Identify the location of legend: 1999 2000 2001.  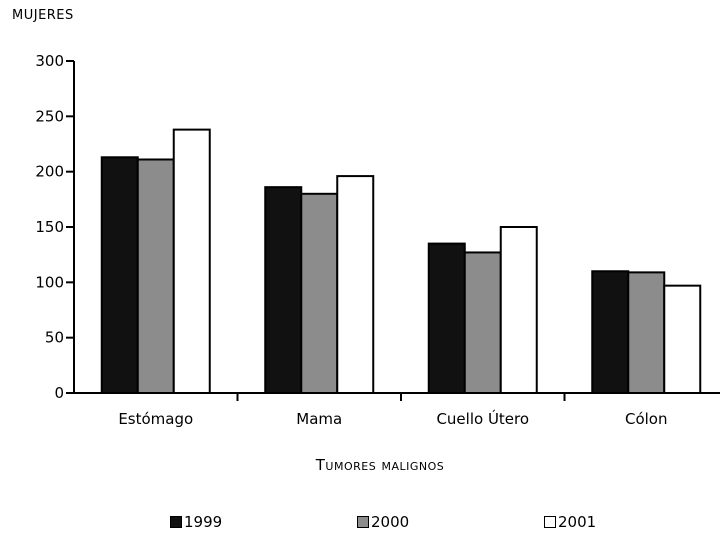
(360, 523).